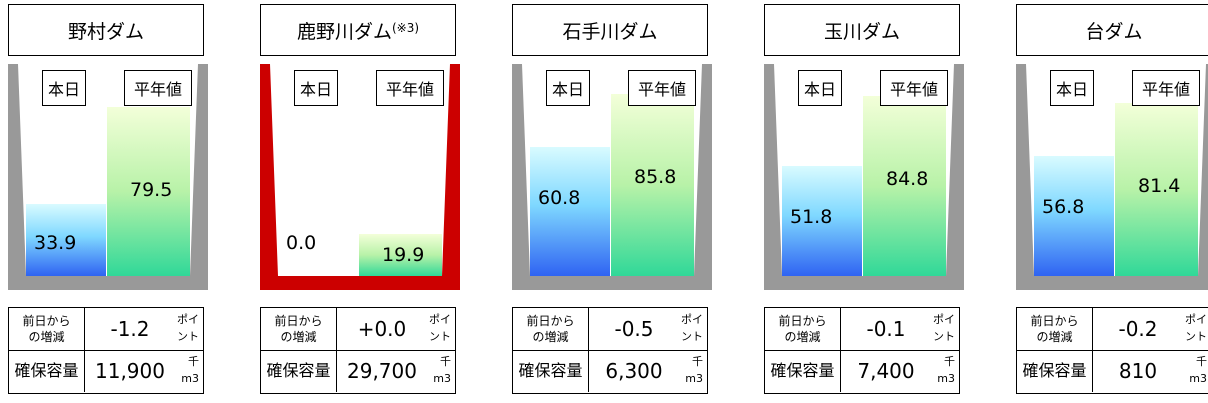 This screenshot has height=403, width=1208. What do you see at coordinates (886, 371) in the screenshot?
I see `capacity-value: 7,400` at bounding box center [886, 371].